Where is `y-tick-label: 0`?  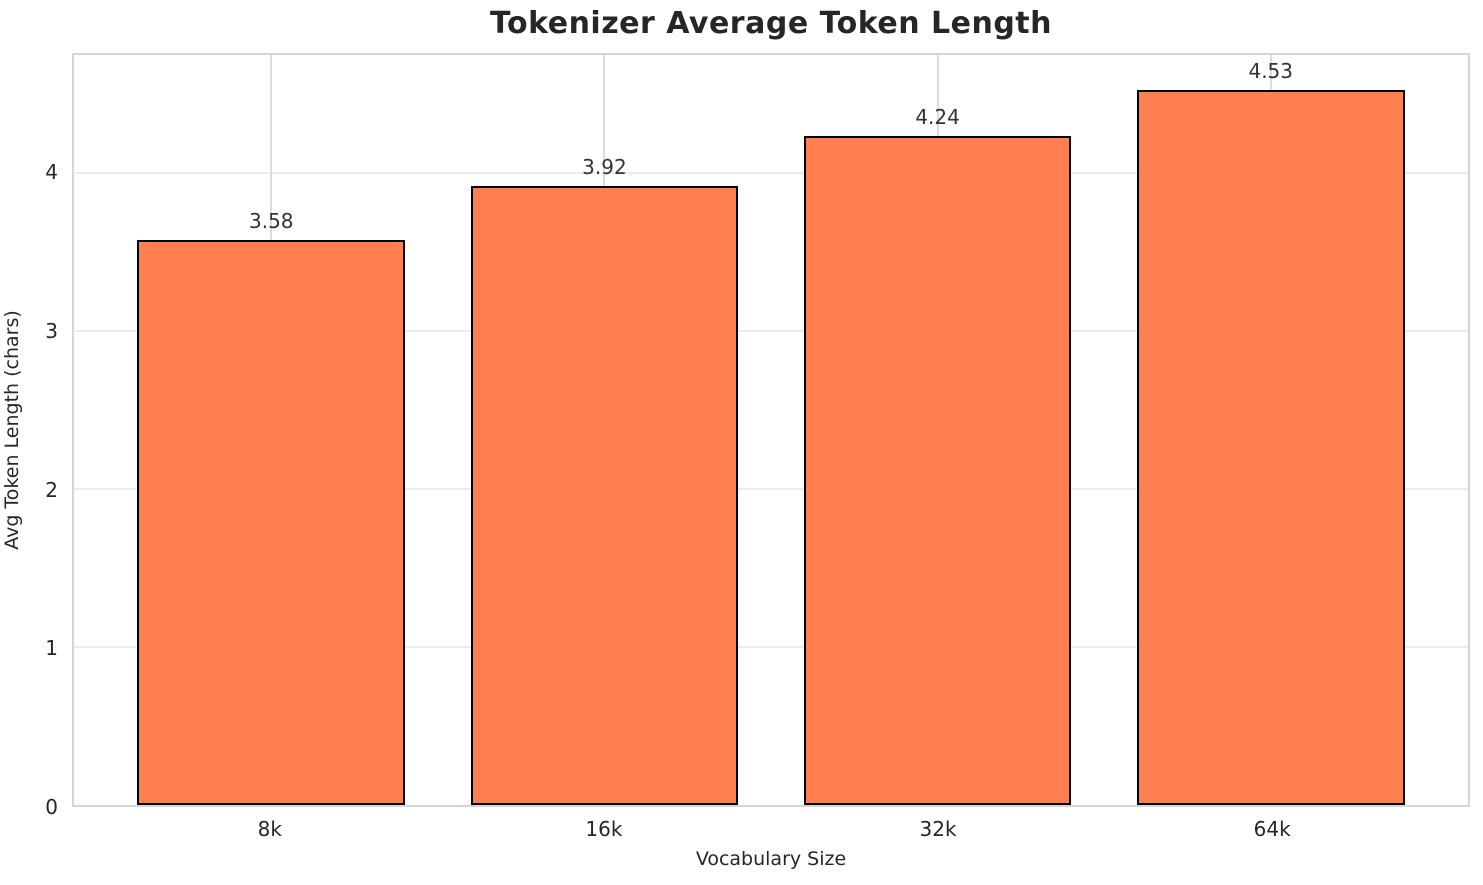
y-tick-label: 0 is located at coordinates (51, 807).